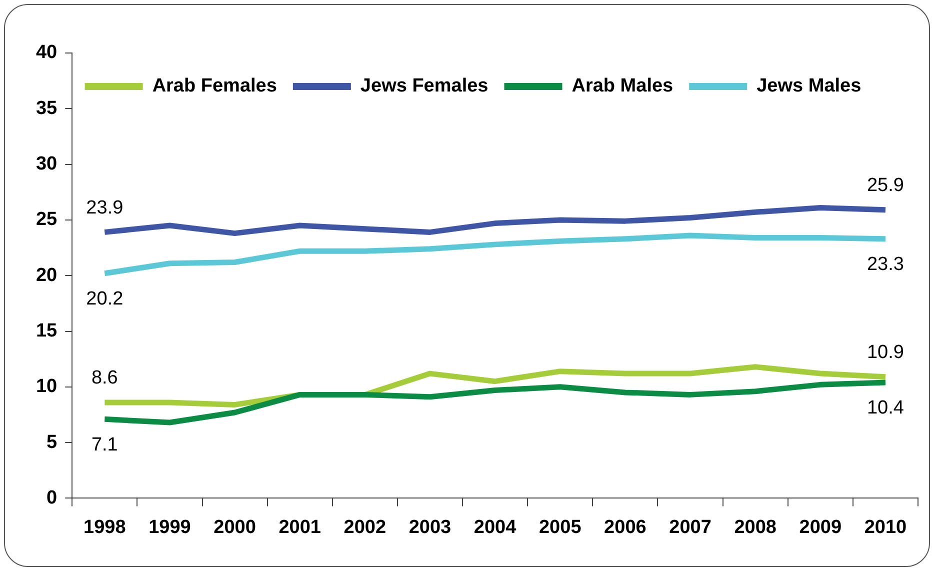 This screenshot has height=573, width=937. Describe the element at coordinates (495, 527) in the screenshot. I see `x-tick-label: 2004` at that location.